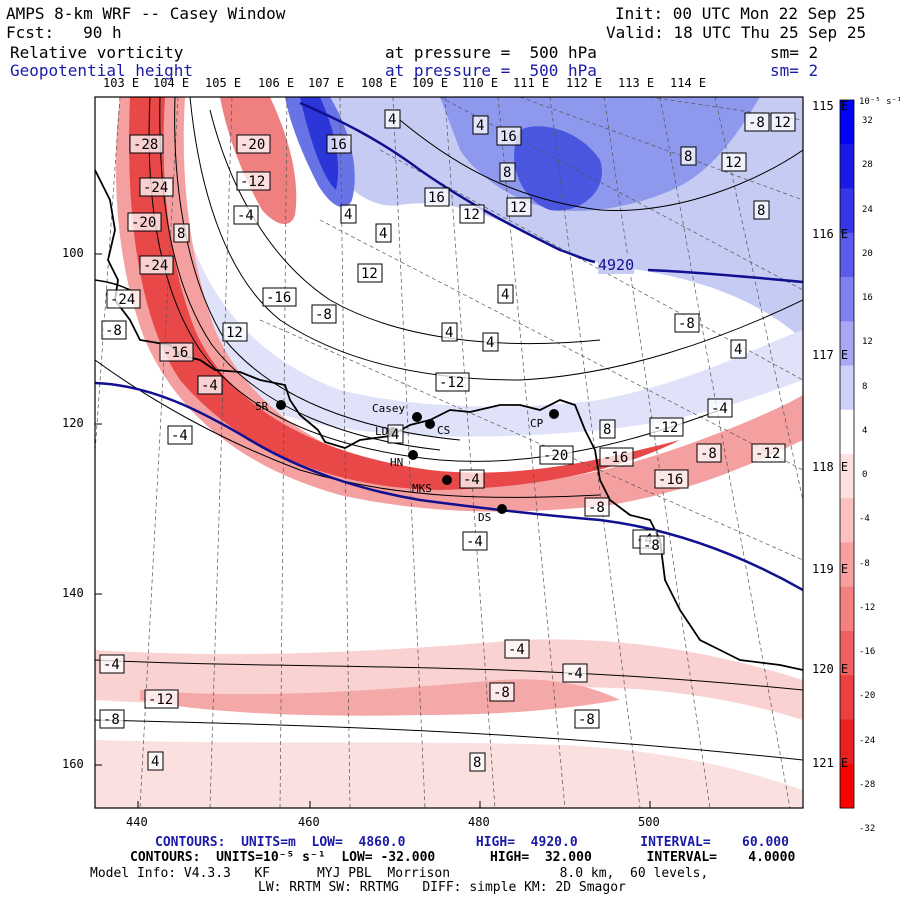  What do you see at coordinates (73, 593) in the screenshot?
I see `y-axis-tick-label: 140` at bounding box center [73, 593].